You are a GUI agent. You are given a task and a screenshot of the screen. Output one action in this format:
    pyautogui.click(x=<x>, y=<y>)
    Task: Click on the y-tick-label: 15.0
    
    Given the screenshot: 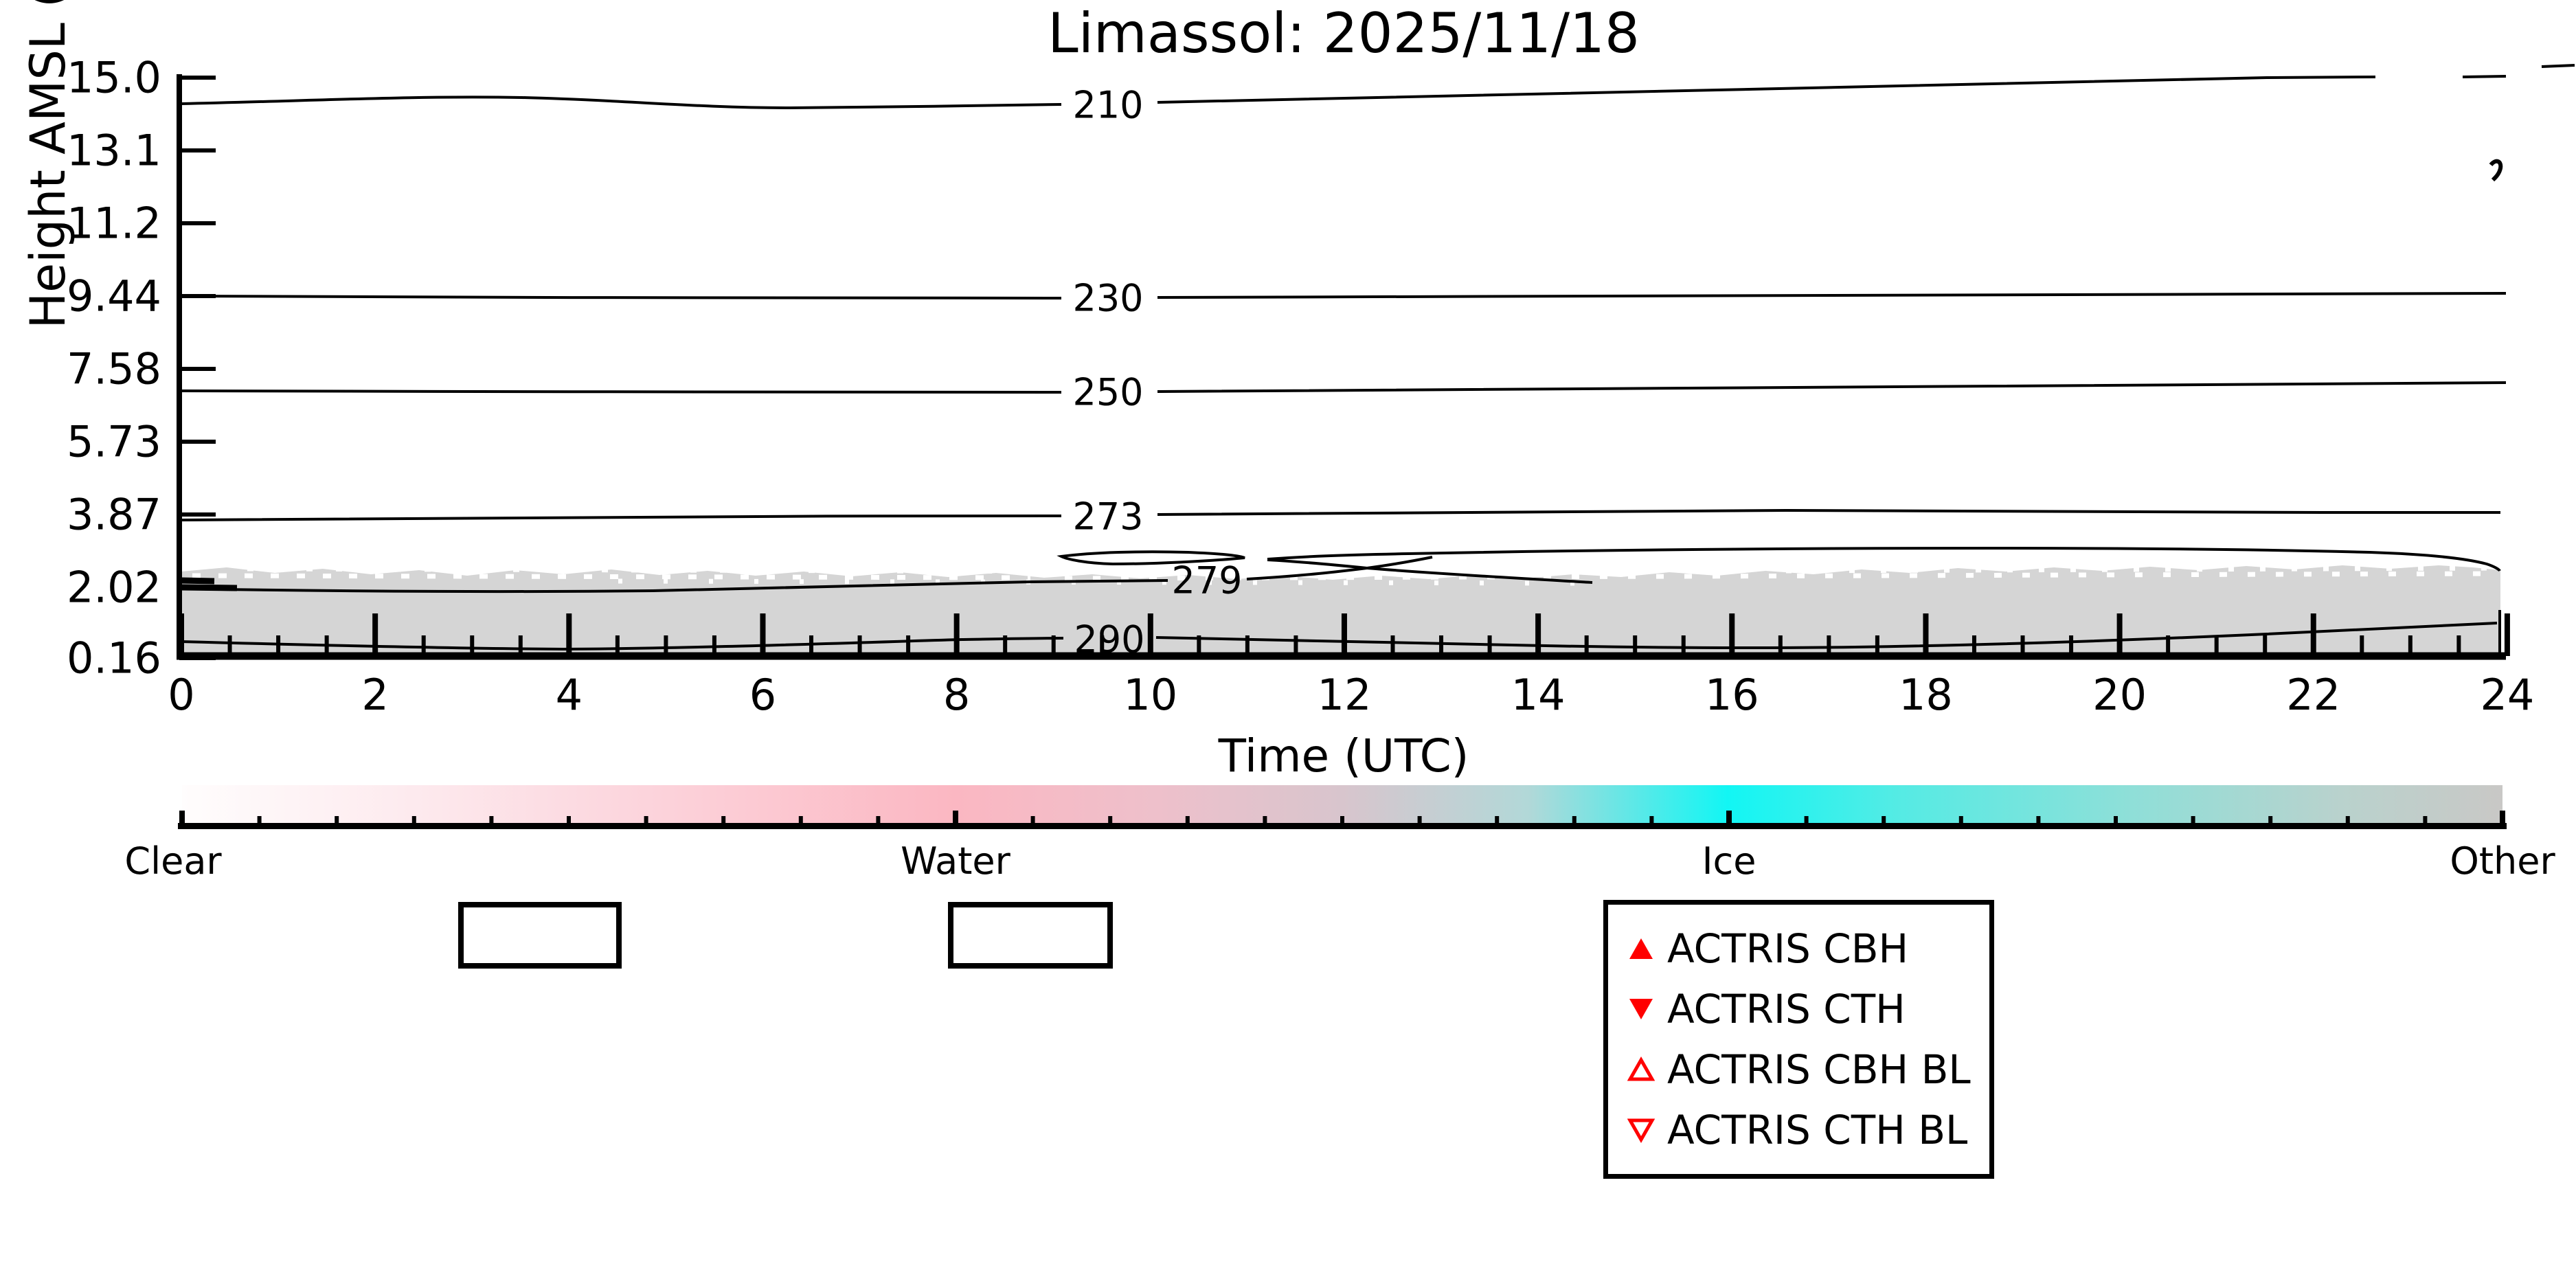 What is the action you would take?
    pyautogui.click(x=113, y=77)
    